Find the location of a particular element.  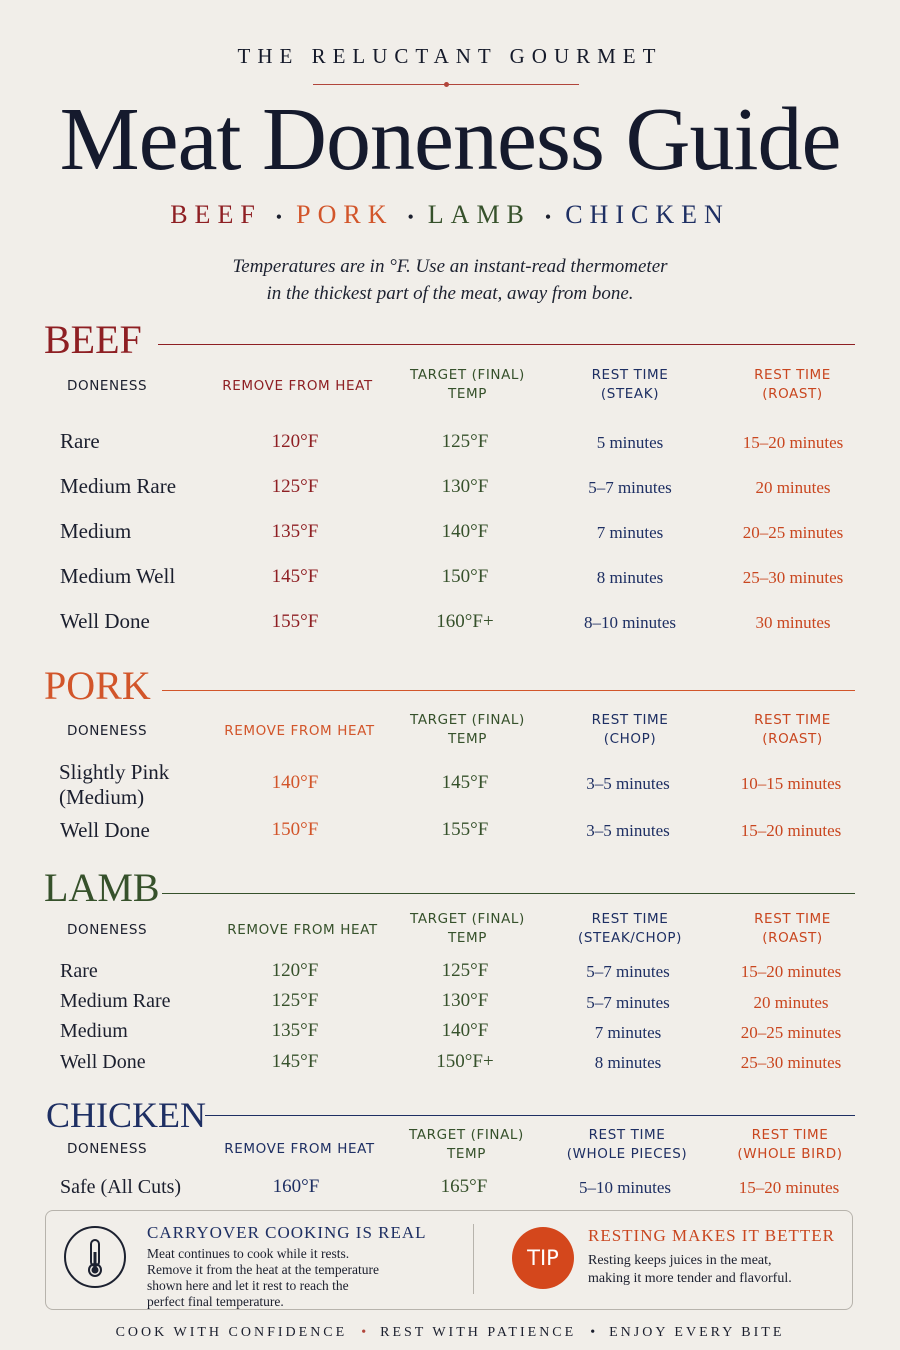

tip-line: Resting keeps juices in the meat, is located at coordinates (680, 1260).